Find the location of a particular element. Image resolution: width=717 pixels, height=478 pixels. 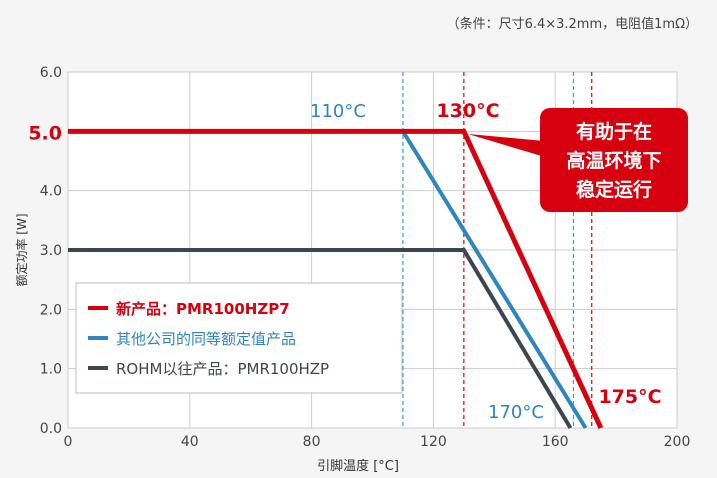

y-tick-label: 1.0 is located at coordinates (51, 370).